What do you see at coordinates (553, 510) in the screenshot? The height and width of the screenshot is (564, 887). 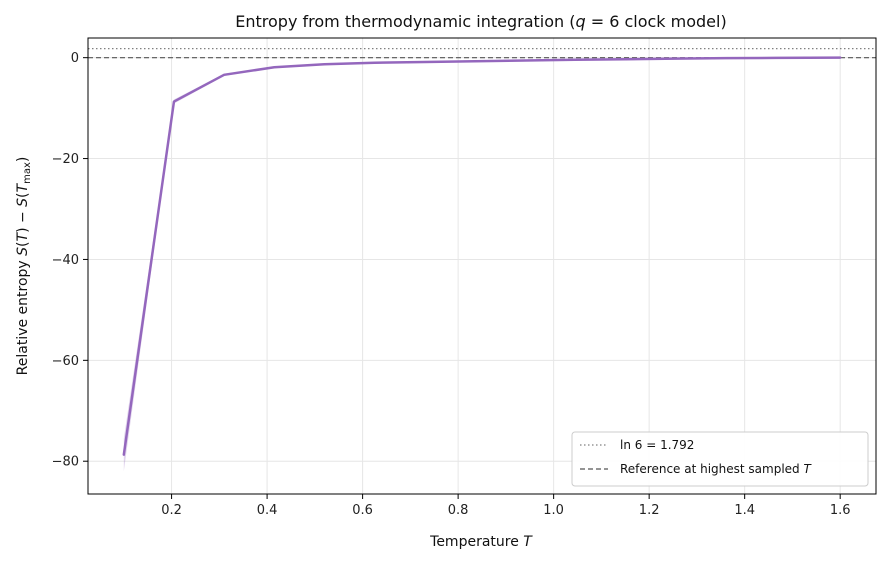 I see `x-tick-label: 1.0` at bounding box center [553, 510].